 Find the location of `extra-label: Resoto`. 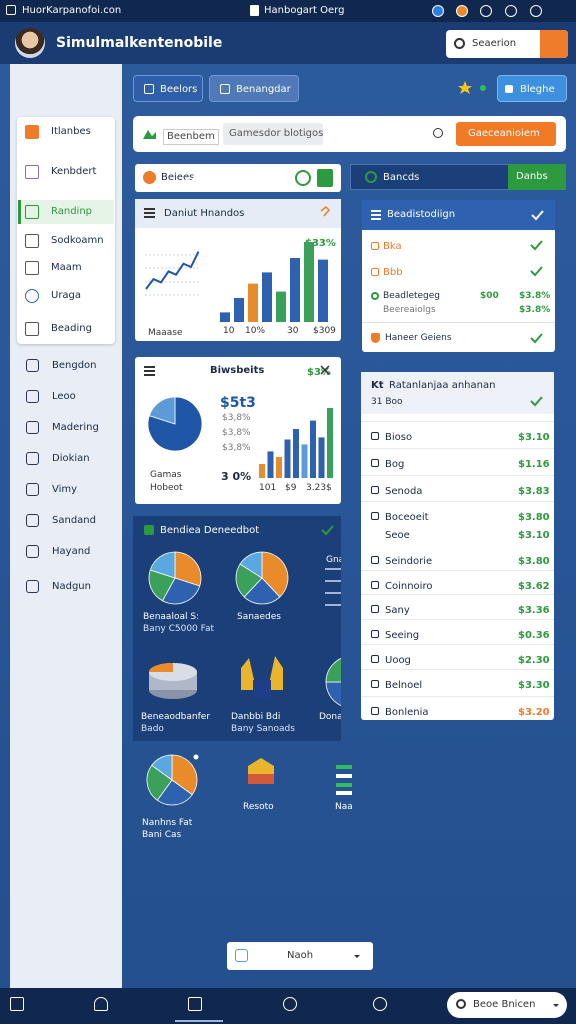

extra-label: Resoto is located at coordinates (258, 807).